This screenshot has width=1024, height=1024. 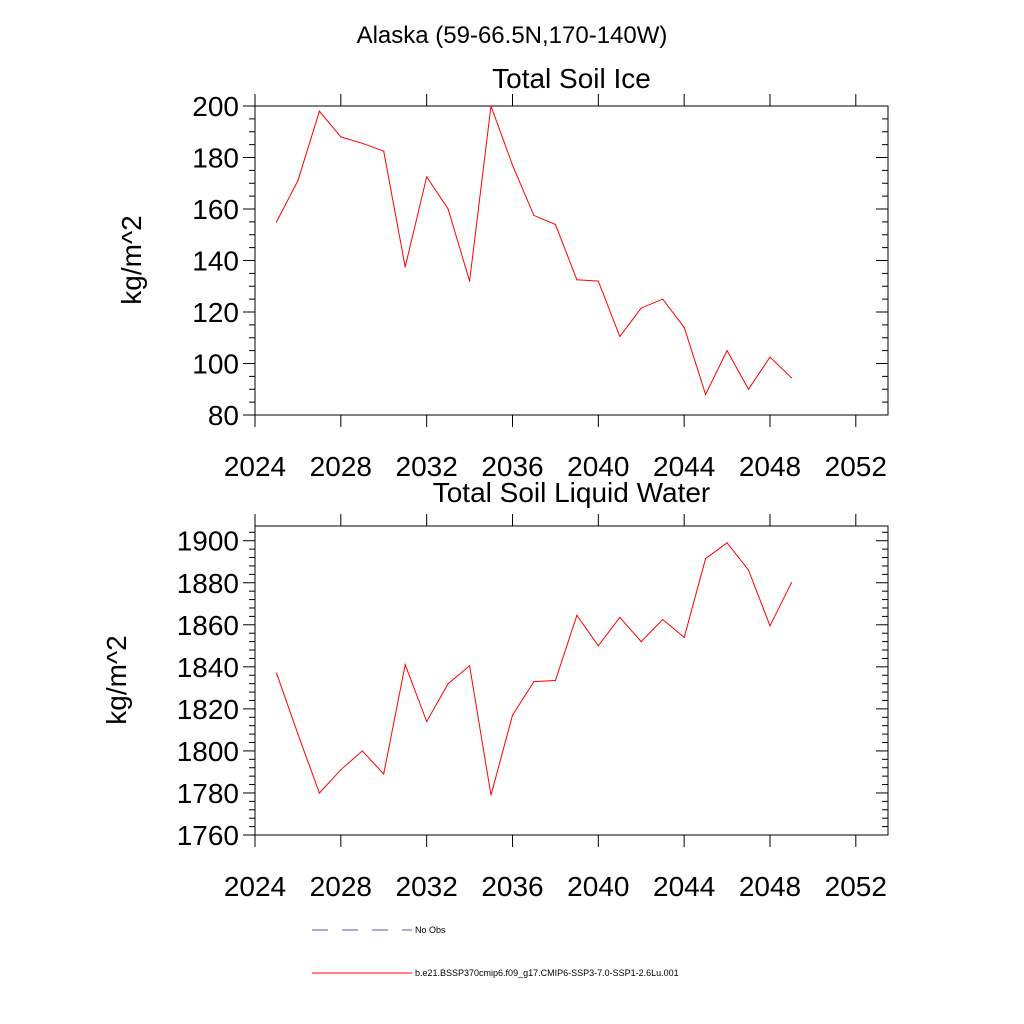 What do you see at coordinates (215, 106) in the screenshot?
I see `y-tick-label: 200` at bounding box center [215, 106].